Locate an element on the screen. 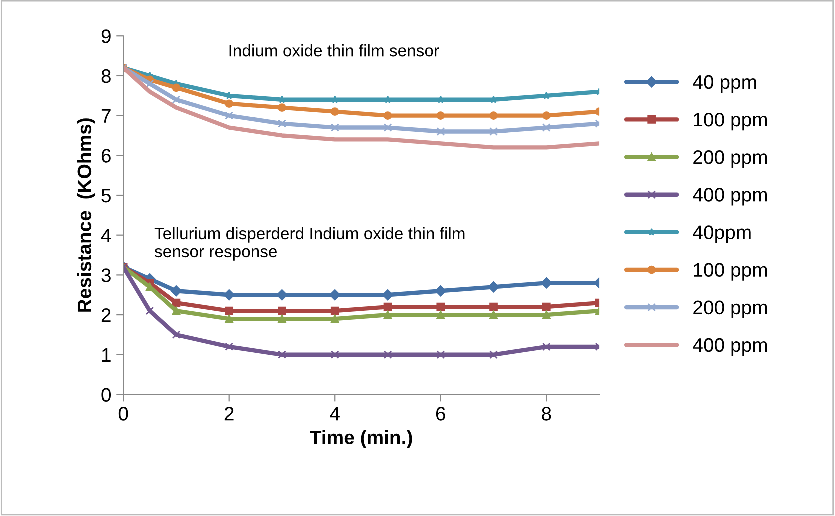 This screenshot has height=516, width=835. annotation: Tellurium disperderd Indium oxide thin film sensor response is located at coordinates (309, 244).